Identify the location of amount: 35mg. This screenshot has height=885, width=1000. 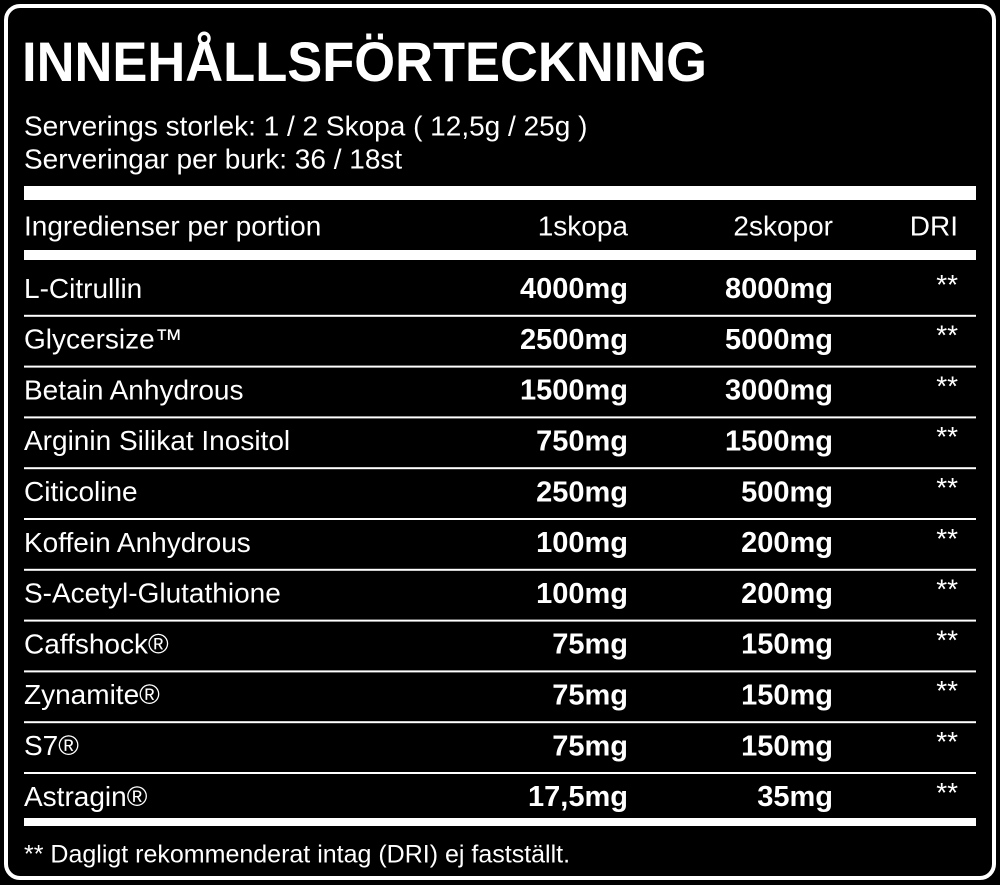
(795, 797).